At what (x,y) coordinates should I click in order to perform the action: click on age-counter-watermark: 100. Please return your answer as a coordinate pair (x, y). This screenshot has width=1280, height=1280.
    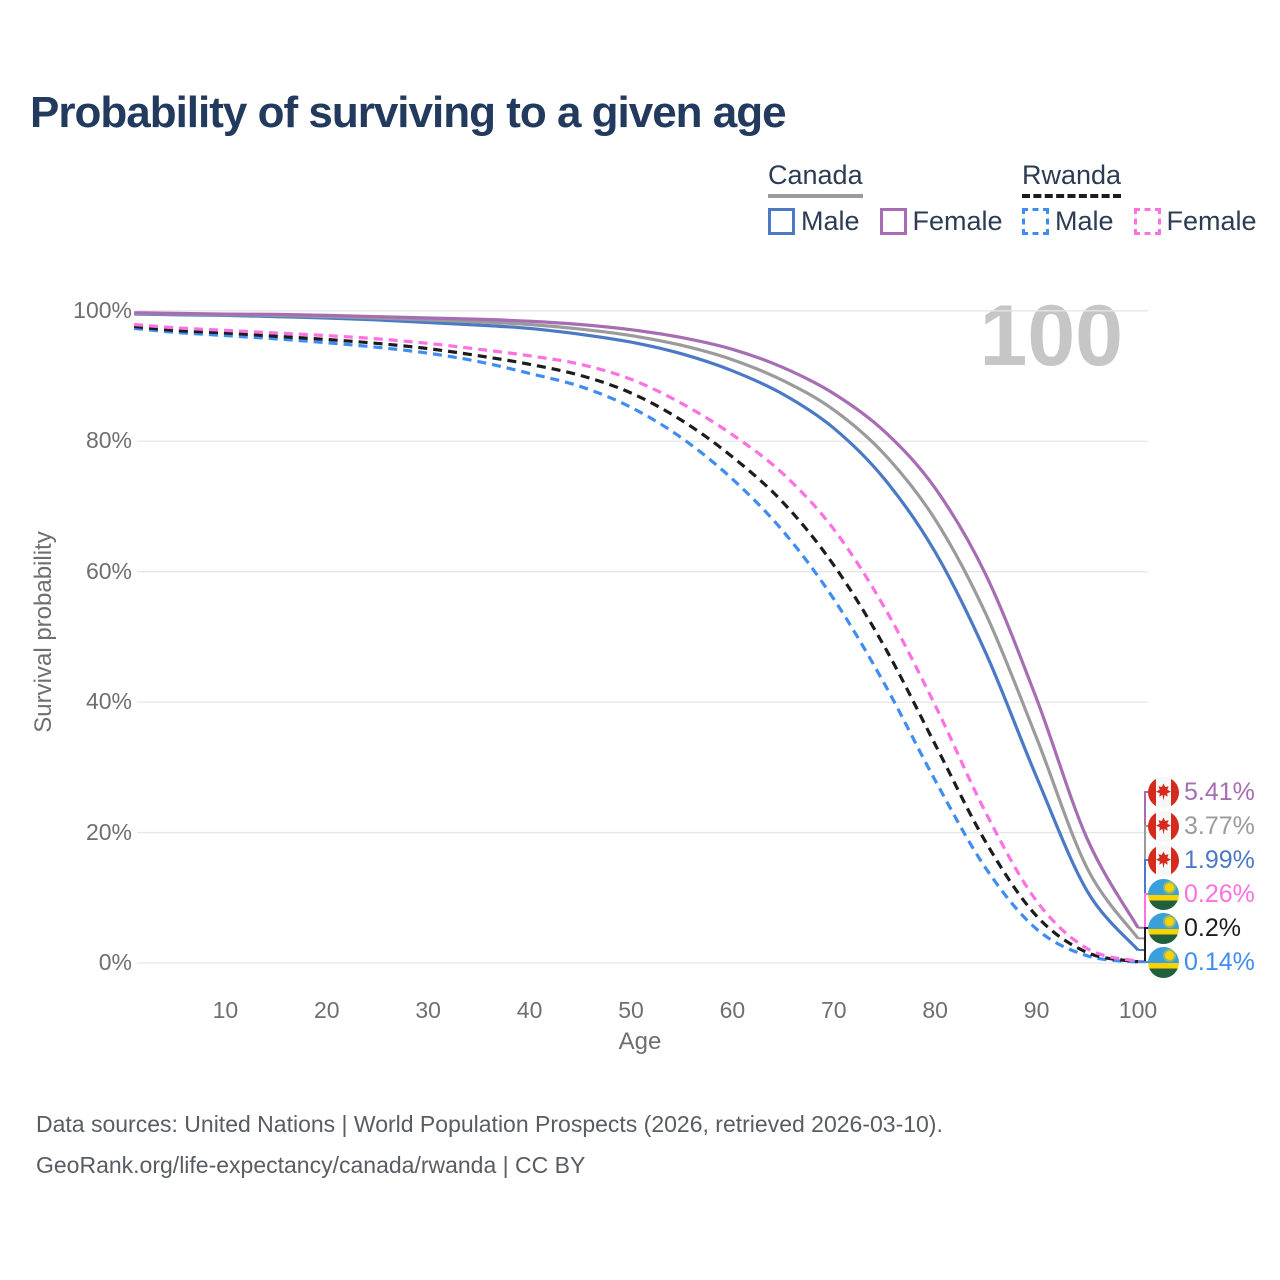
    Looking at the image, I should click on (1051, 336).